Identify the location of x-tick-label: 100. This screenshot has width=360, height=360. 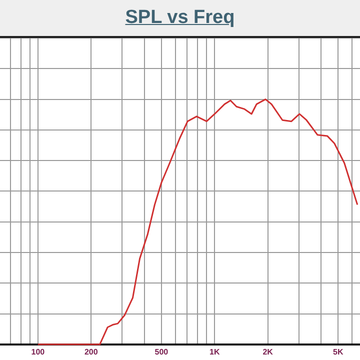
(38, 351).